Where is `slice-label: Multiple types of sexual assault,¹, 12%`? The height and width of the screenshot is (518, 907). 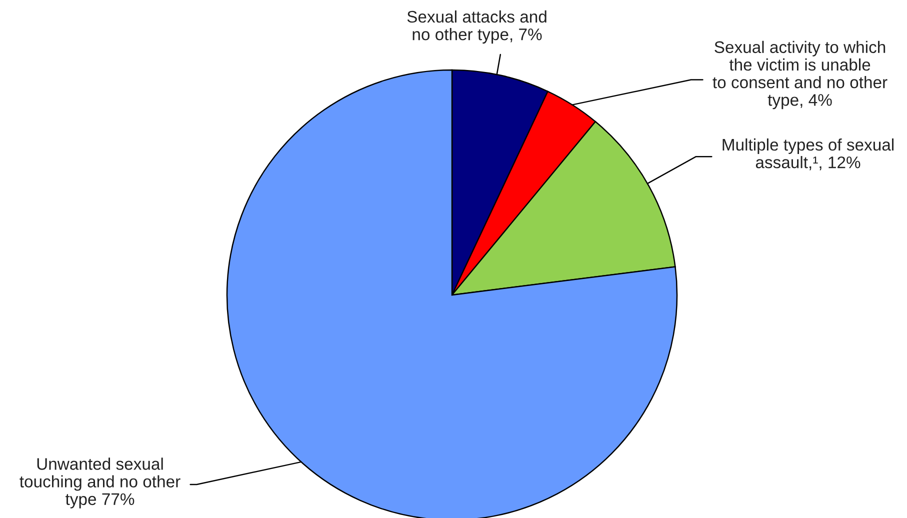 slice-label: Multiple types of sexual assault,¹, 12% is located at coordinates (808, 154).